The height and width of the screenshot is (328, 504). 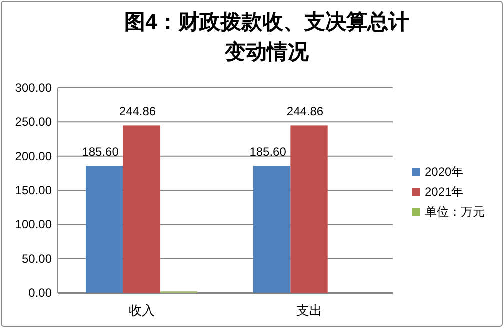 What do you see at coordinates (309, 310) in the screenshot?
I see `x-tick-label: 支出` at bounding box center [309, 310].